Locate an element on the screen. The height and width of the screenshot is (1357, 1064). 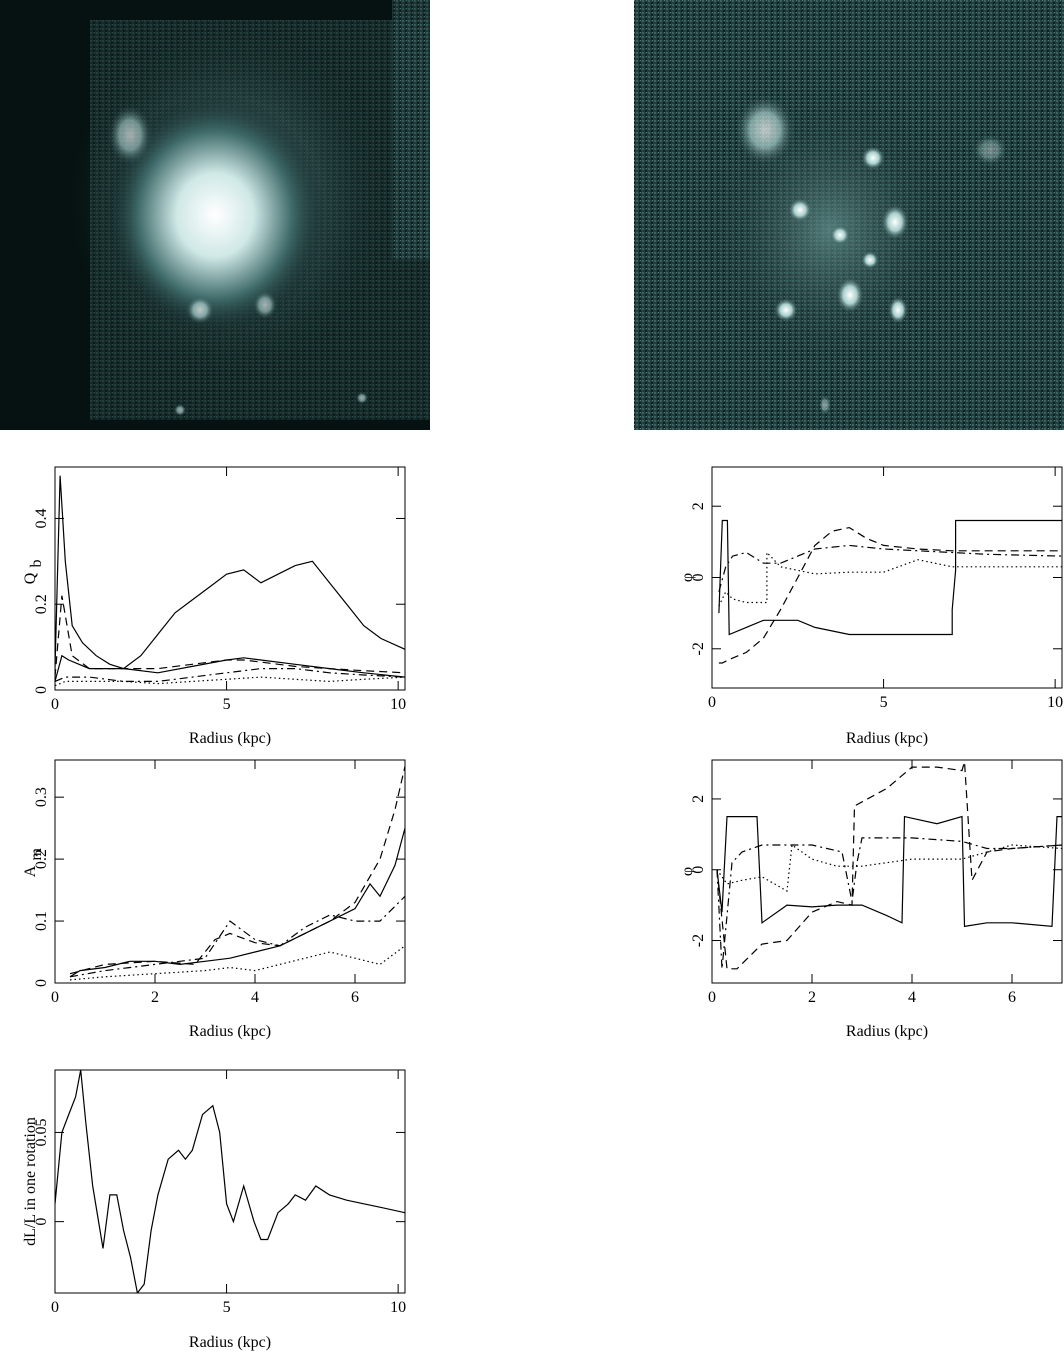
y-axis-label: dL/L in one rotation is located at coordinates (30, 1181).